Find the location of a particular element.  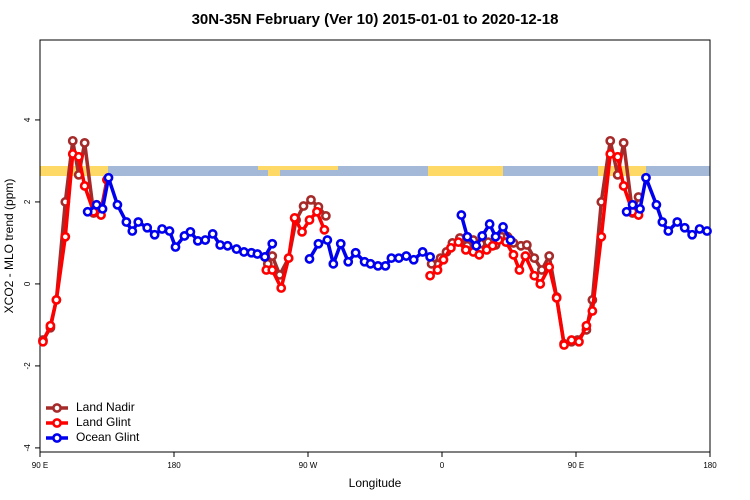

legend-marker is located at coordinates (57, 438).